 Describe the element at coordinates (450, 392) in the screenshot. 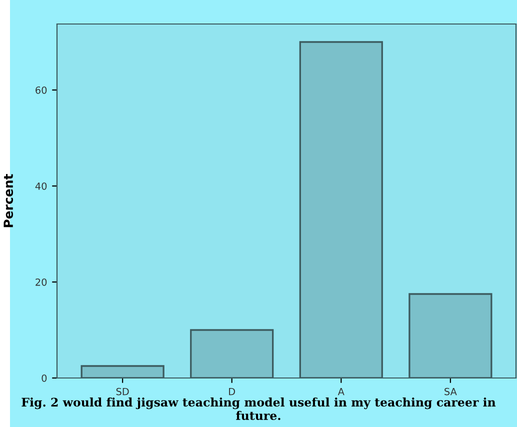

I see `x-tick-label: SA` at that location.